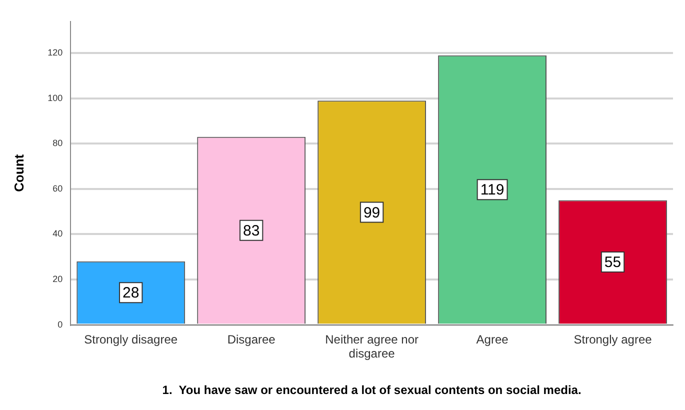 The image size is (685, 410). I want to click on x-axis-title: 1. You have saw or encountered a lot of sexual contents on social media., so click(372, 390).